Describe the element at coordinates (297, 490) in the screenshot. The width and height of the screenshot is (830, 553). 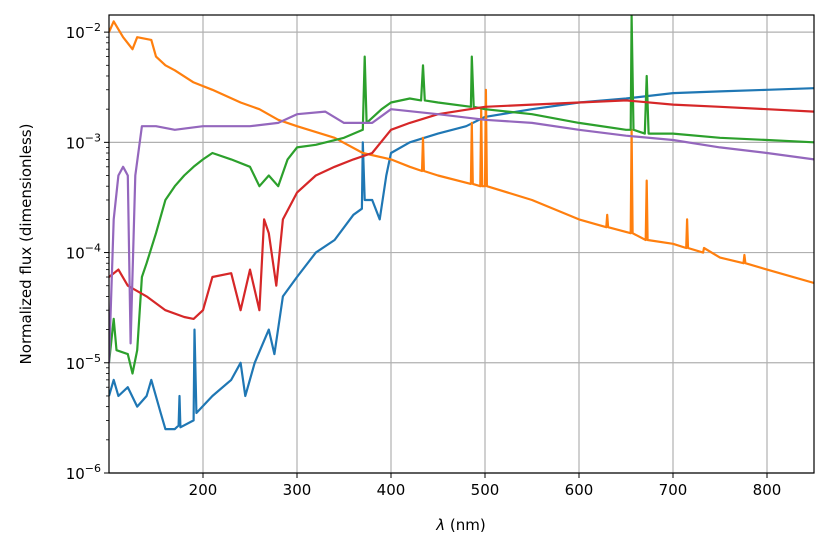
I see `x-tick-label: 300` at that location.